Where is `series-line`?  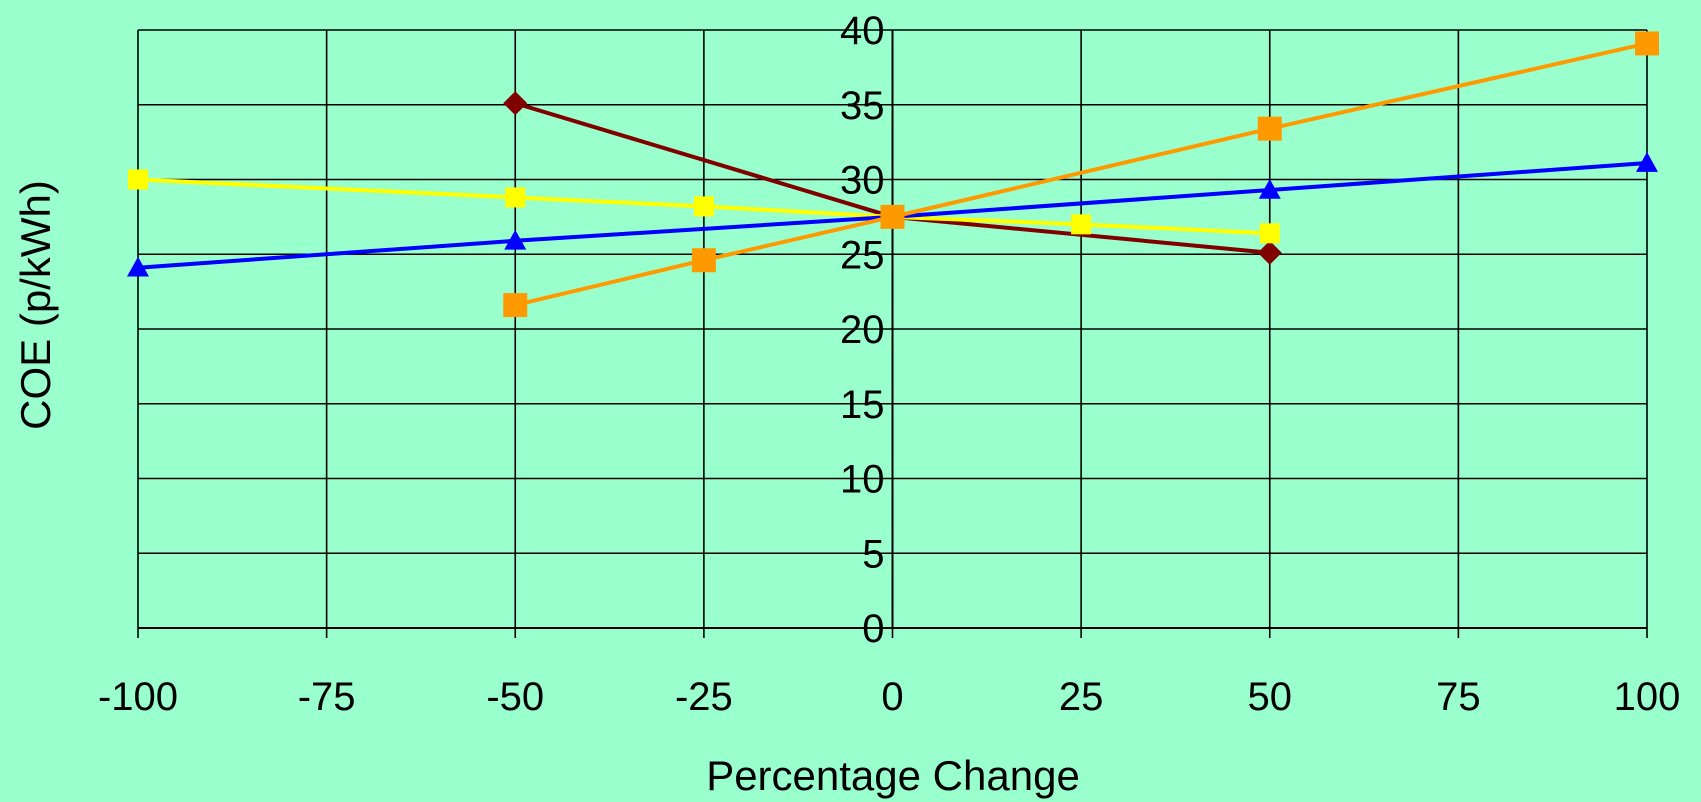
series-line is located at coordinates (703, 206).